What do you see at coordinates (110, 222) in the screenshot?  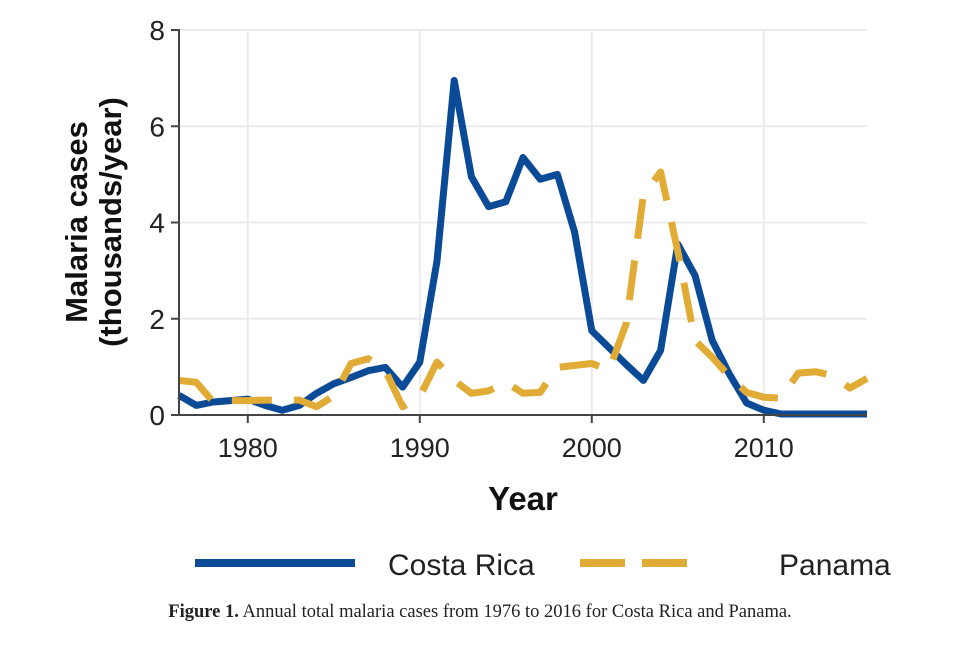 I see `y-axis-label-line: (thousands/year)` at bounding box center [110, 222].